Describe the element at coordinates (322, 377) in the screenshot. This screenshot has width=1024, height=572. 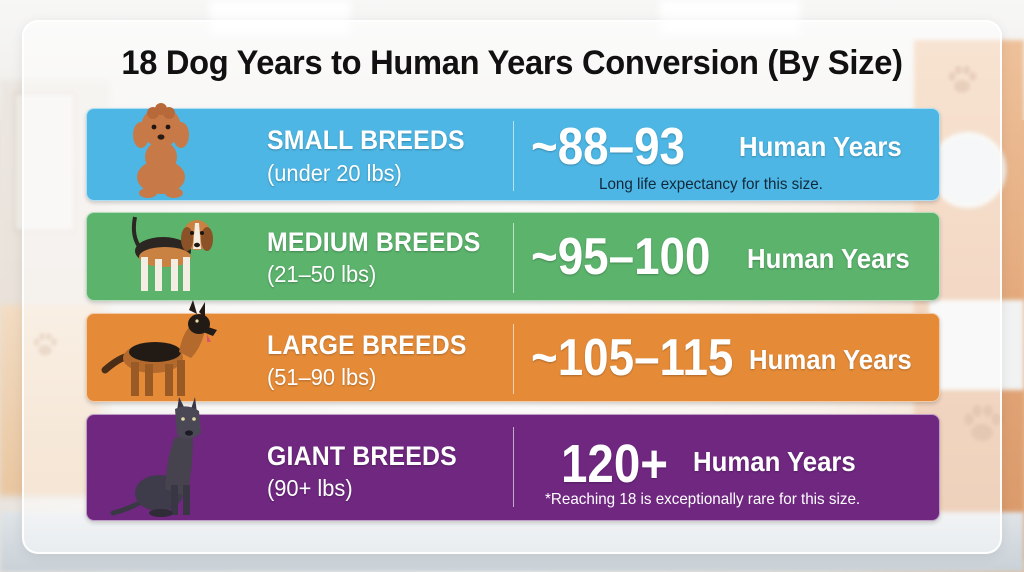
I see `breed-weight-range: (51–90 lbs)` at that location.